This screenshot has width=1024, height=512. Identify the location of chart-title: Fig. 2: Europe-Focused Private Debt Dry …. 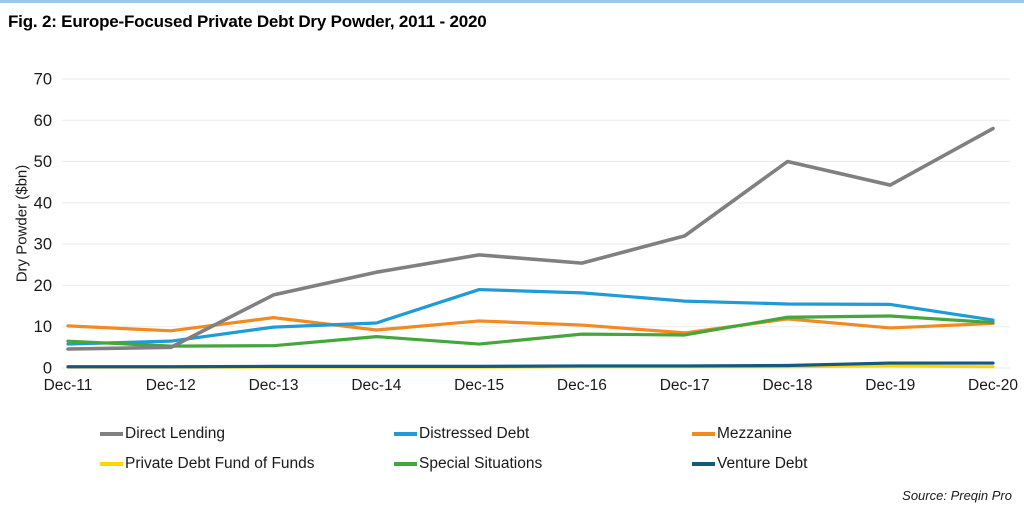
(247, 21).